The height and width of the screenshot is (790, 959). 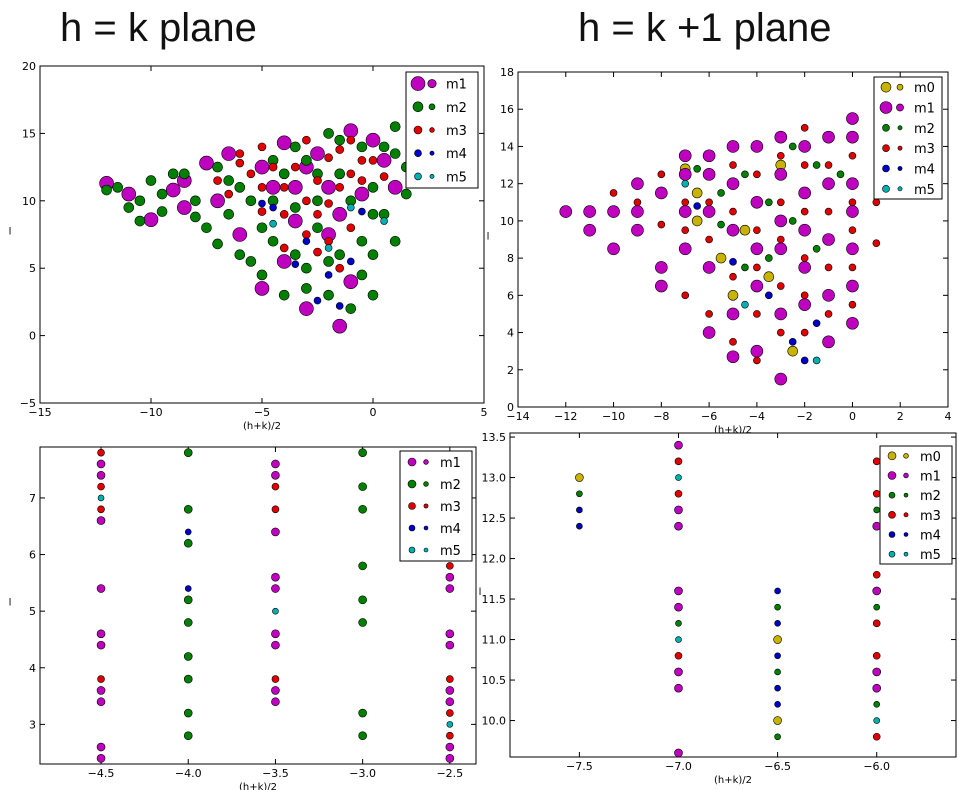 What do you see at coordinates (930, 516) in the screenshot?
I see `legend-label-m3-3: m3` at bounding box center [930, 516].